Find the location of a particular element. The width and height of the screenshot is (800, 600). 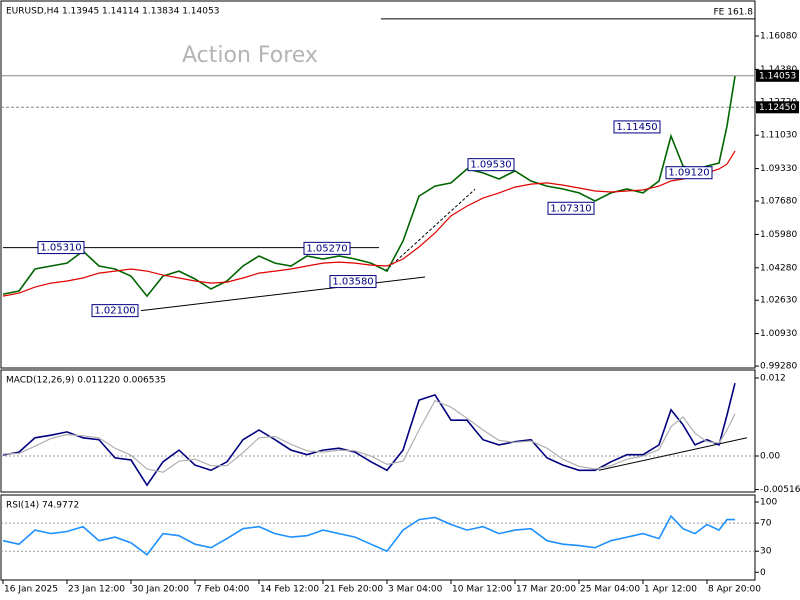

x-tick-label: 1 Apr 12:00 is located at coordinates (670, 590).